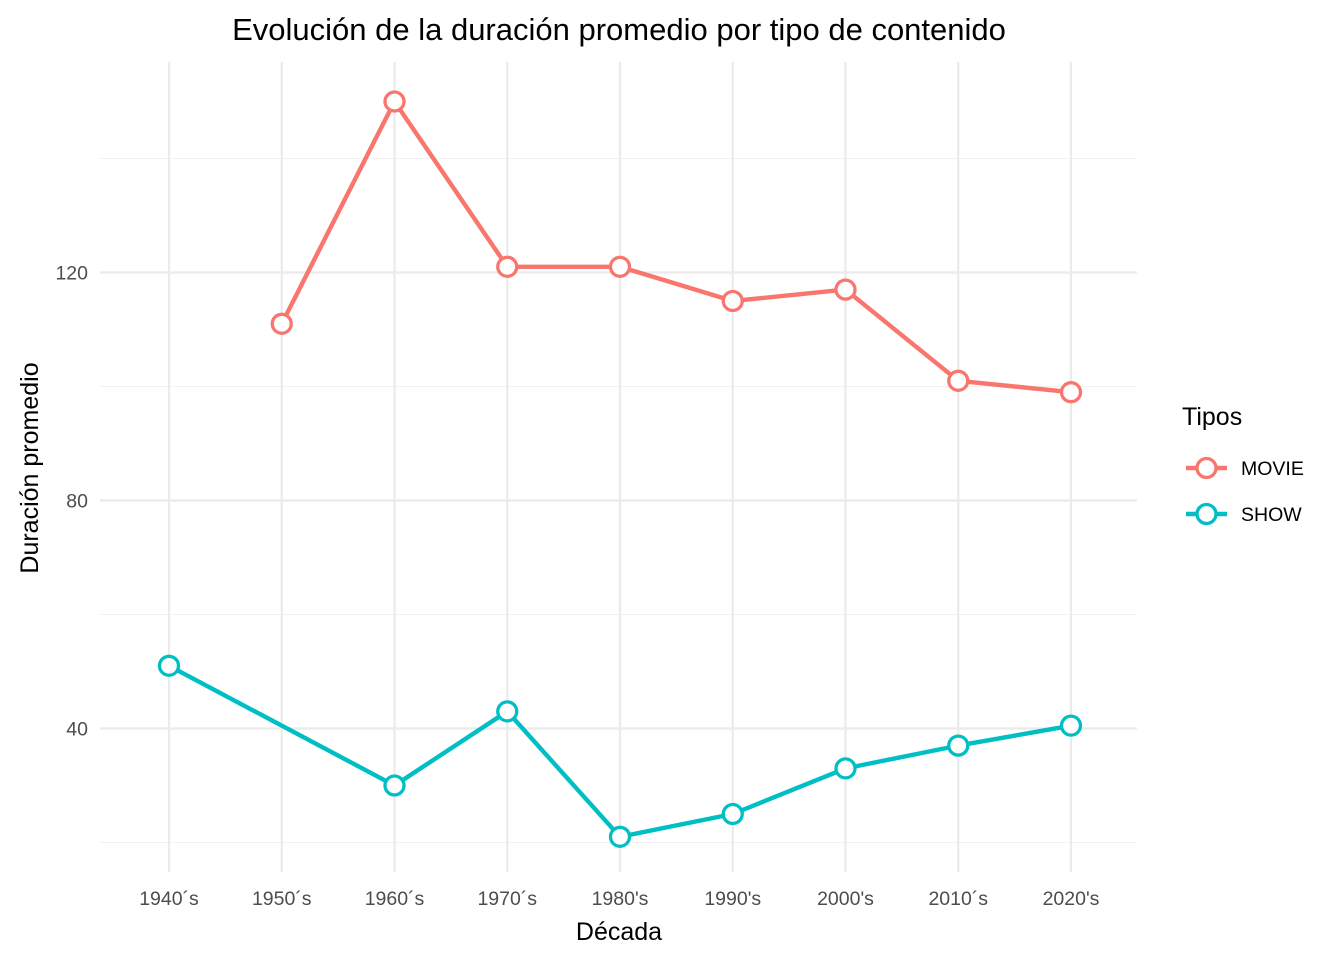  Describe the element at coordinates (1271, 515) in the screenshot. I see `legend-label: SHOW` at that location.